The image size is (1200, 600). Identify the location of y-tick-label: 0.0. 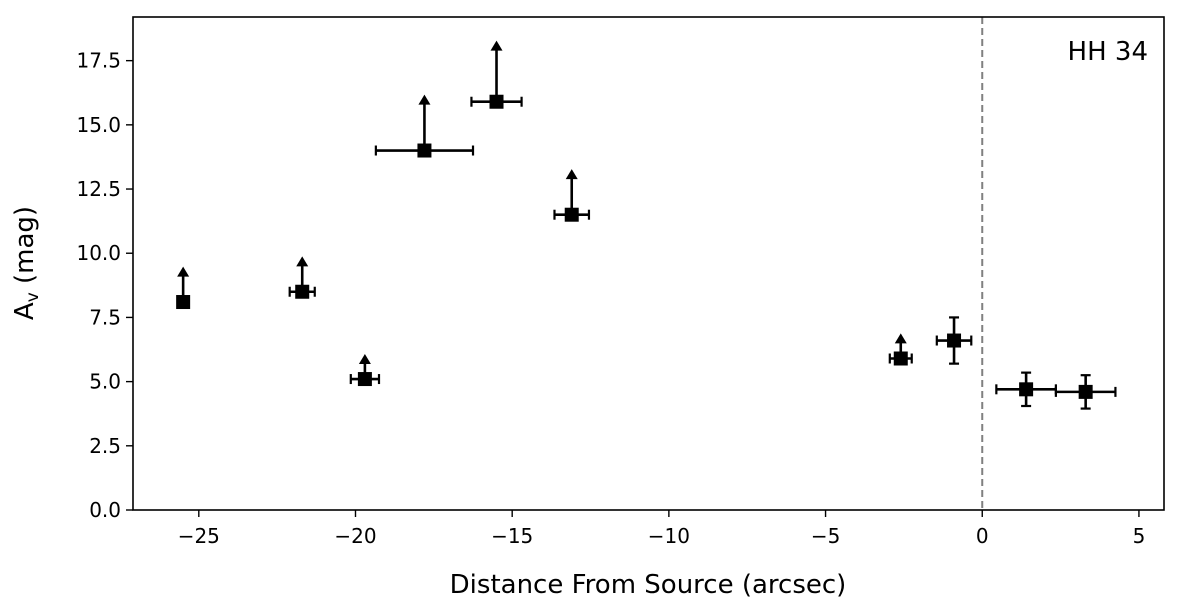
(105, 510).